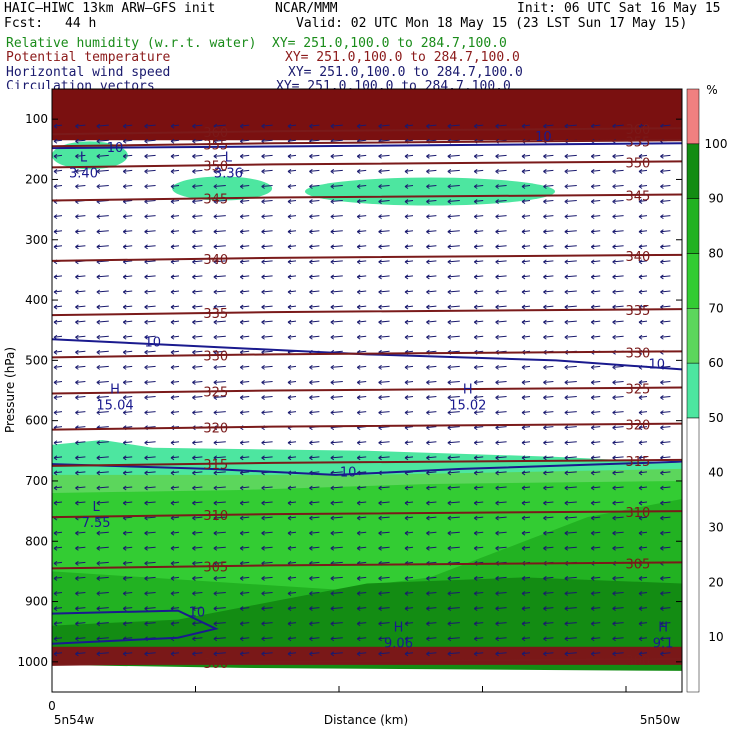 This screenshot has width=740, height=740. Describe the element at coordinates (715, 528) in the screenshot. I see `colorbar-tick-label: 30` at that location.